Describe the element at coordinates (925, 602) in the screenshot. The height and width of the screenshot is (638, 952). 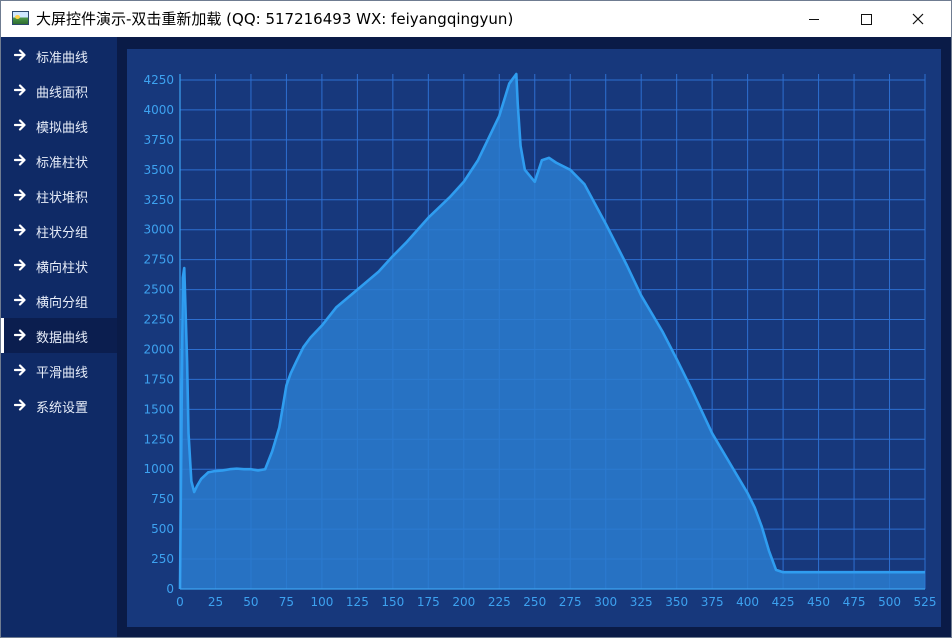
I see `x-tick-label: 525` at that location.